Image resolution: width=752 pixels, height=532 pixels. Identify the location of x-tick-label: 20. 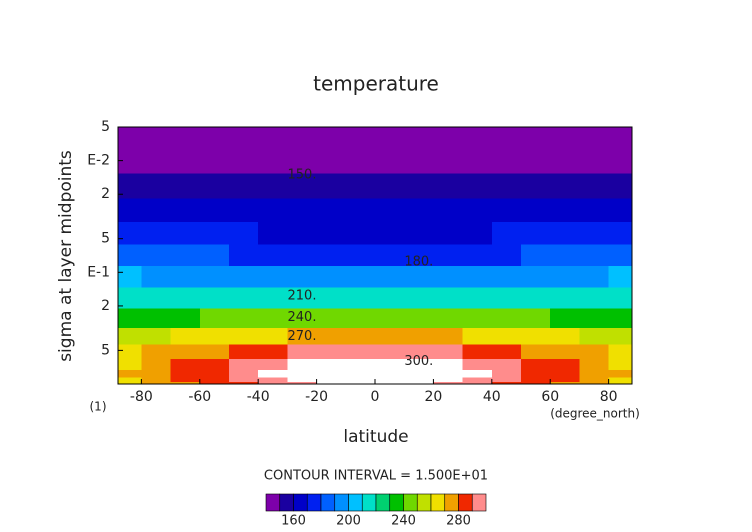
(433, 397).